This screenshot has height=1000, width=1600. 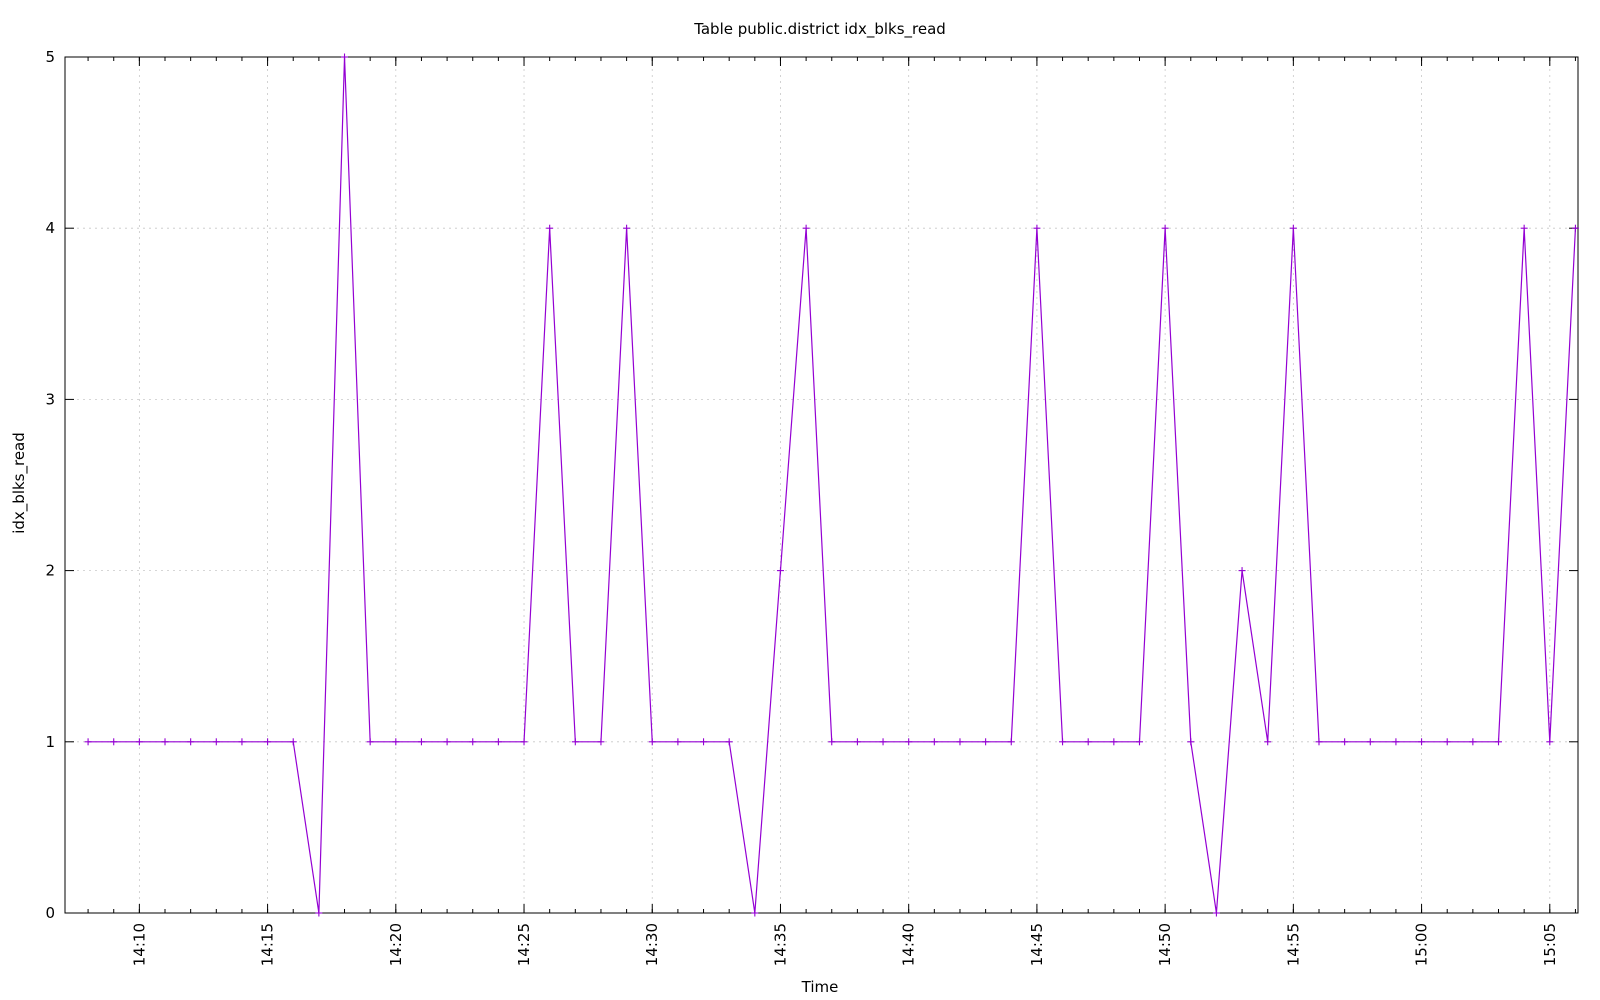 I want to click on y-tick-label: 3, so click(x=50, y=399).